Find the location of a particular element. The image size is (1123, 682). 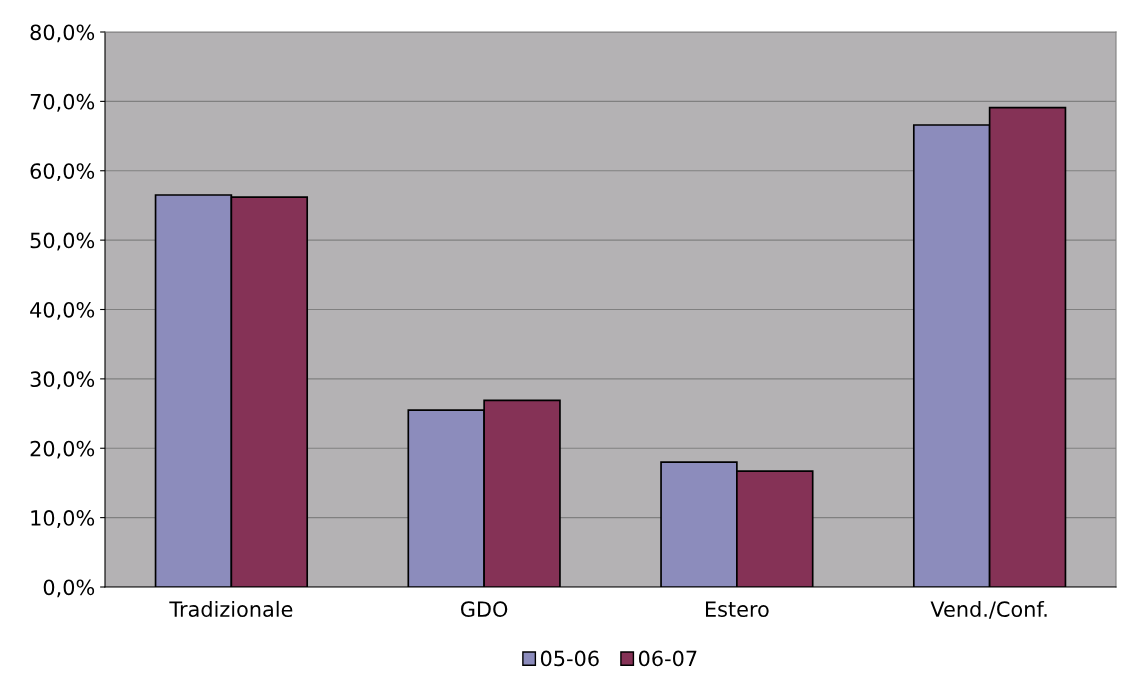

y-tick-label: 30,0% is located at coordinates (62, 380).